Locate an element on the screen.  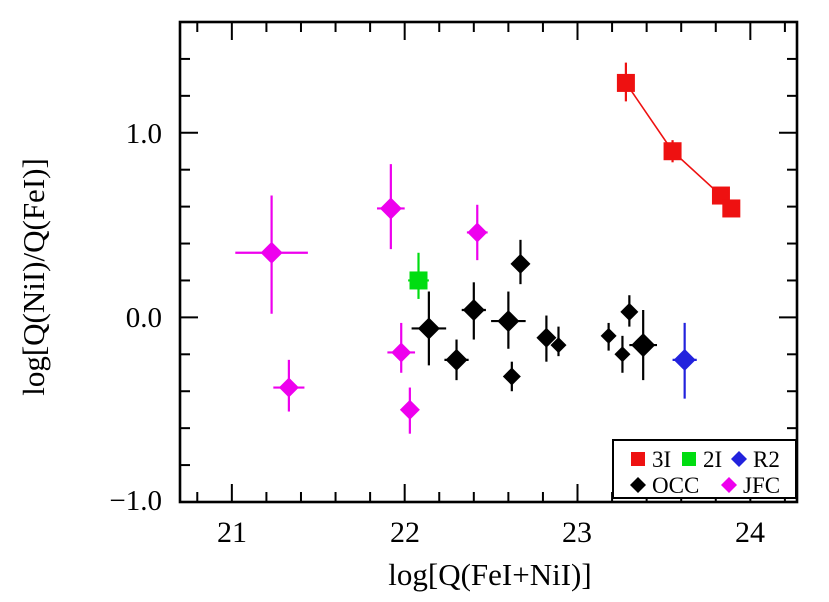
legend-label-JFC: JFC is located at coordinates (761, 485).